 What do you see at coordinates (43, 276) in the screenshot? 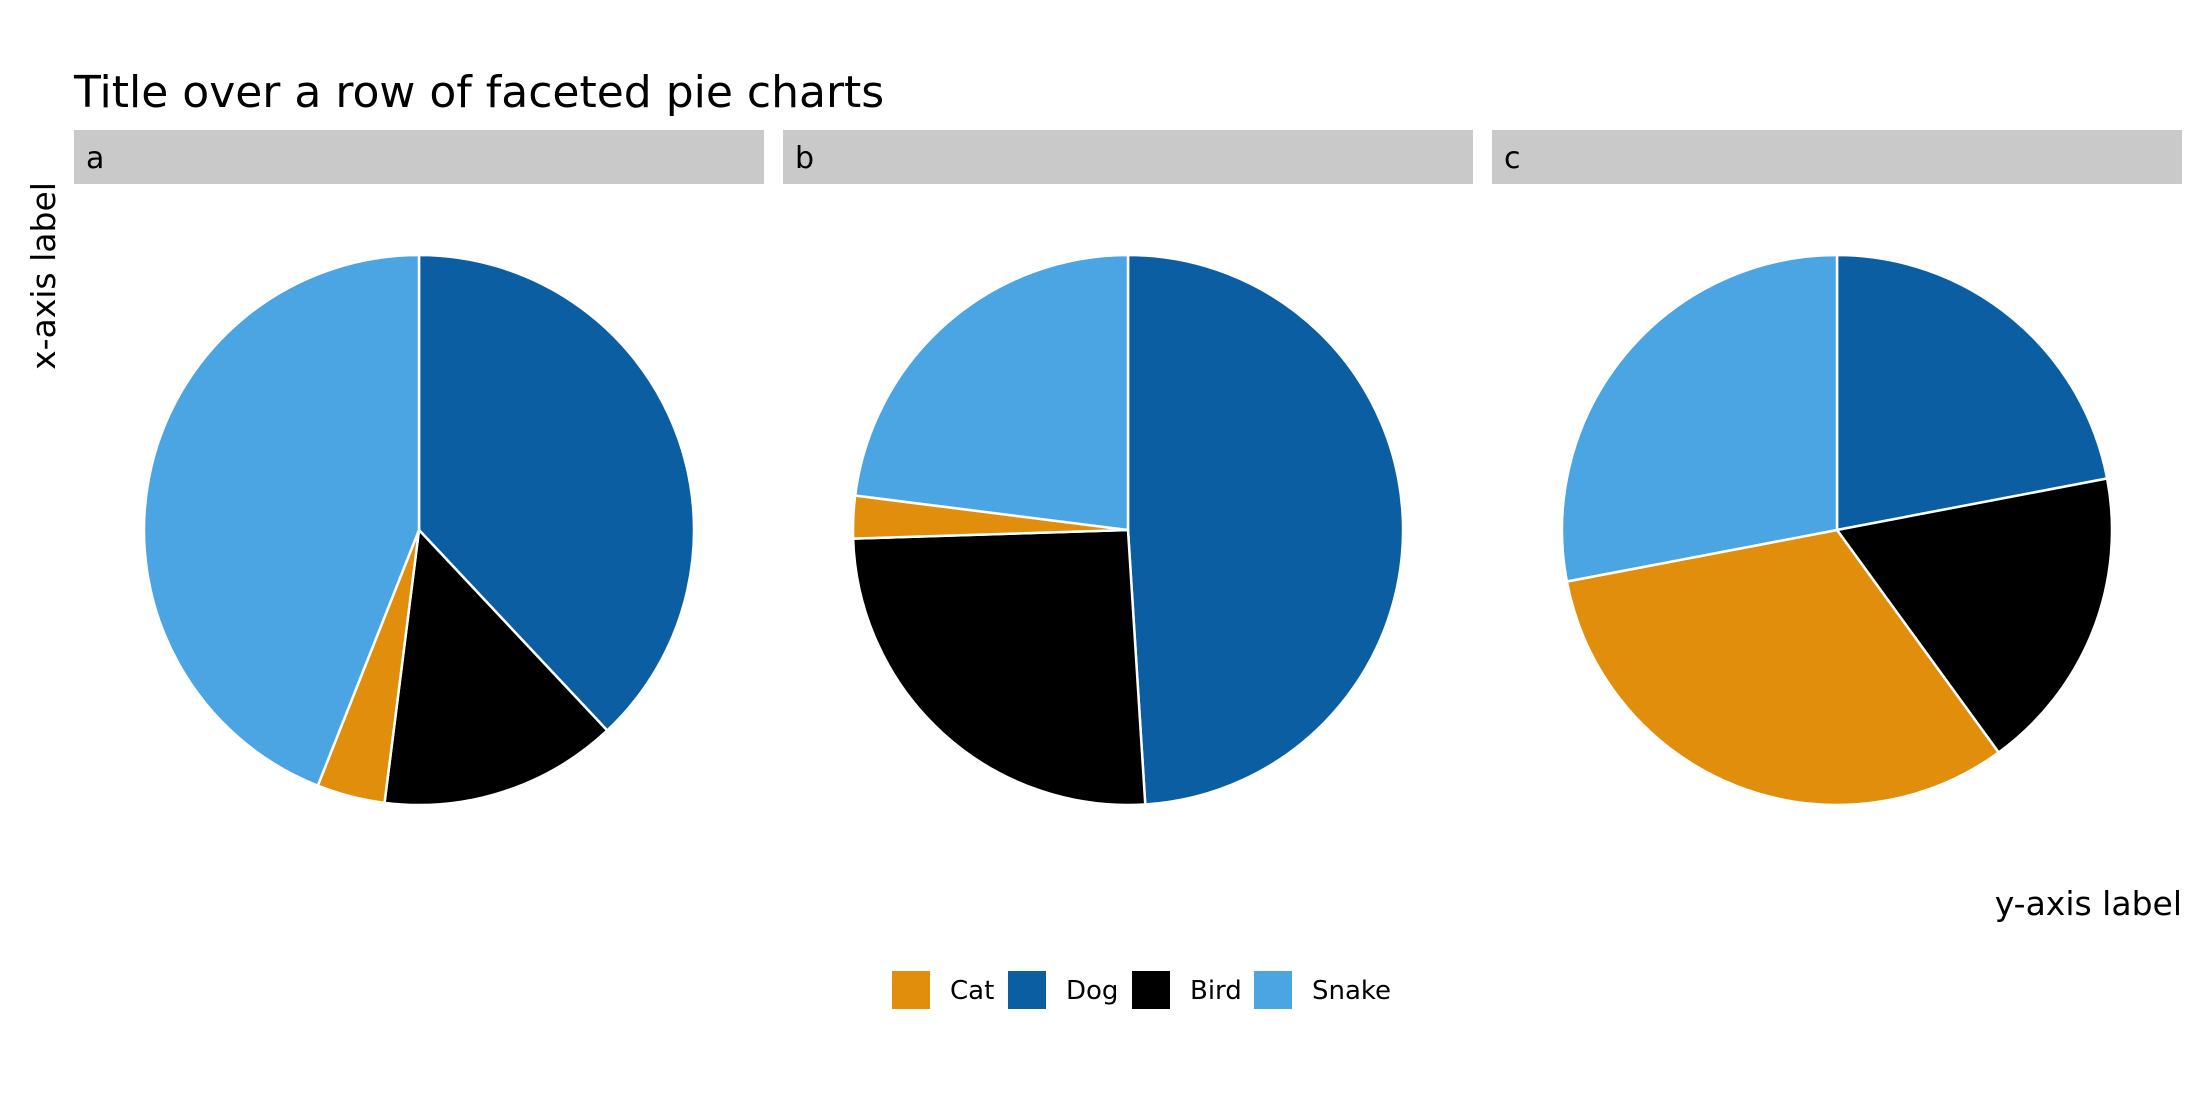
I see `x-axis-label: x-axis label` at bounding box center [43, 276].